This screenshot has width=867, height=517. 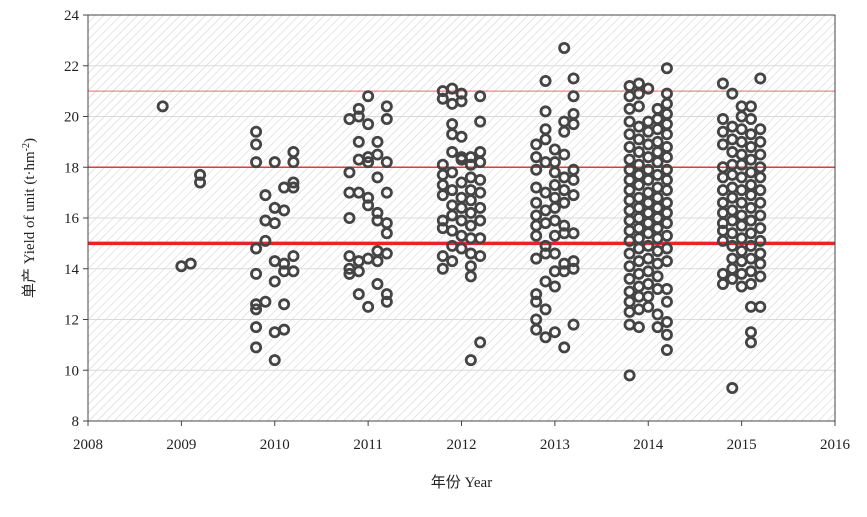 I want to click on y-axis-label: 单产 Yield of unit (t·hm-2), so click(x=30, y=218).